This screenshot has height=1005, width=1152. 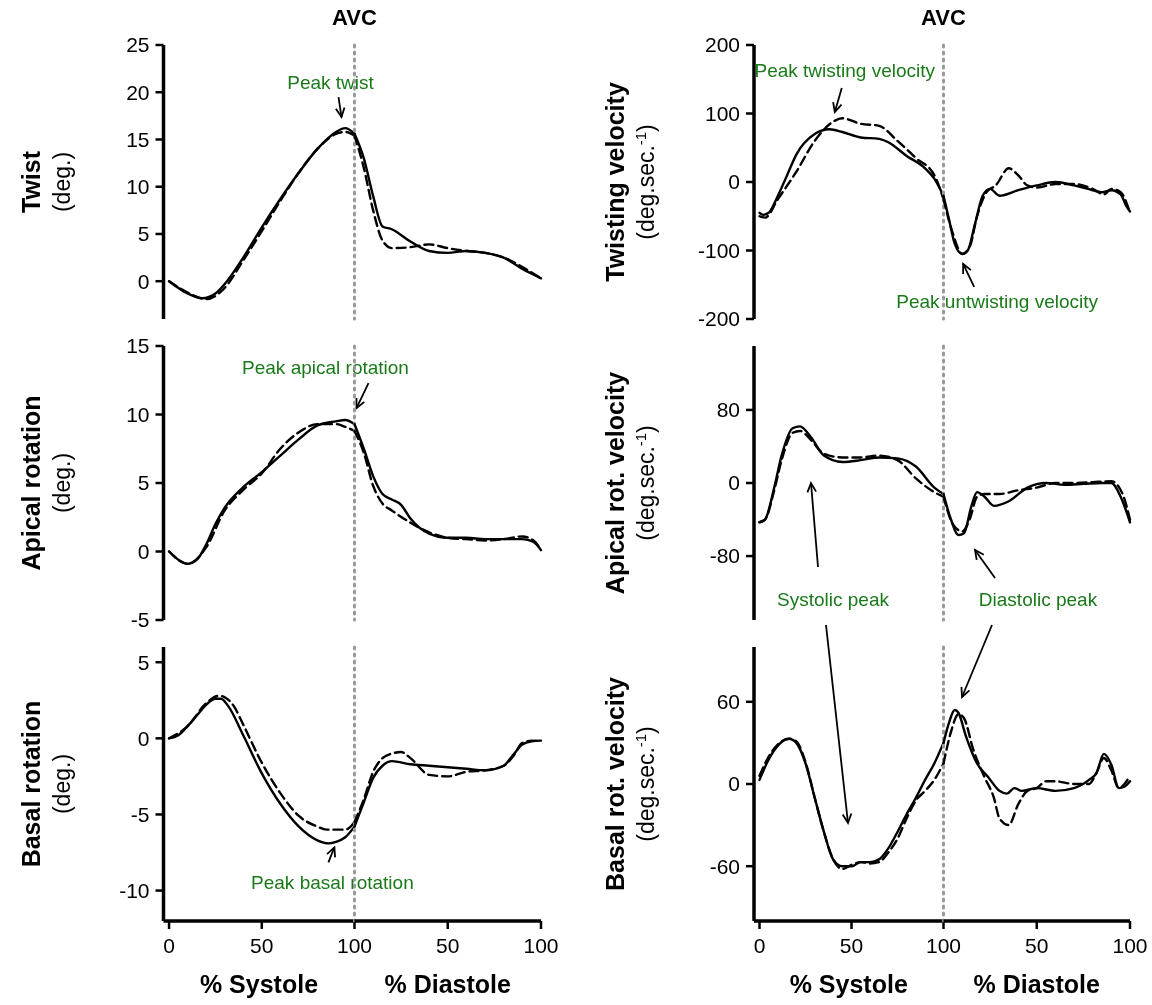 What do you see at coordinates (724, 556) in the screenshot?
I see `y-tick-label: -80` at bounding box center [724, 556].